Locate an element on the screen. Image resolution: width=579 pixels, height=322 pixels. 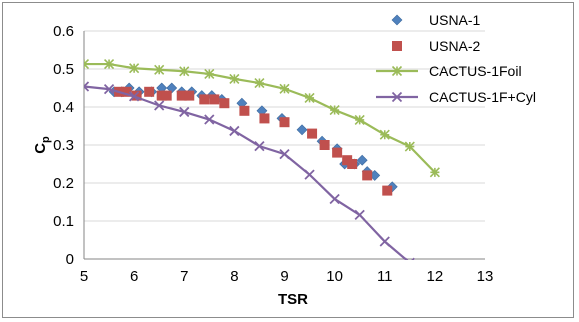
x-tick-label: 11 is located at coordinates (385, 276).